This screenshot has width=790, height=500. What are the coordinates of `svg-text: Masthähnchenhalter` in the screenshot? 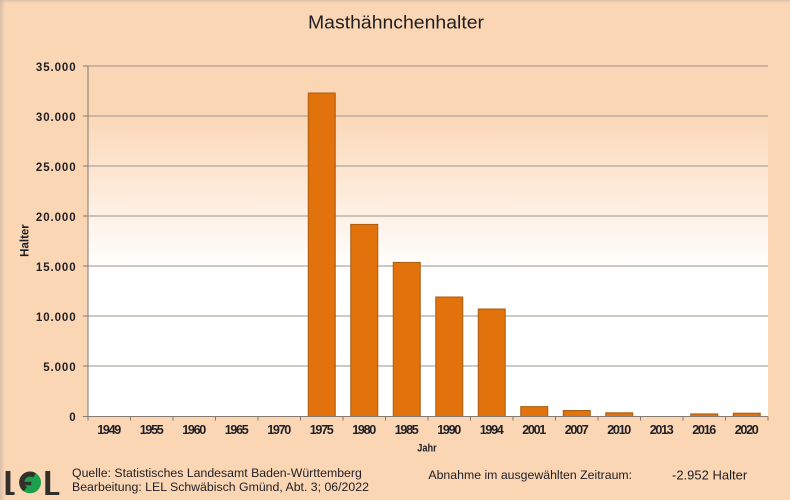 It's located at (396, 22).